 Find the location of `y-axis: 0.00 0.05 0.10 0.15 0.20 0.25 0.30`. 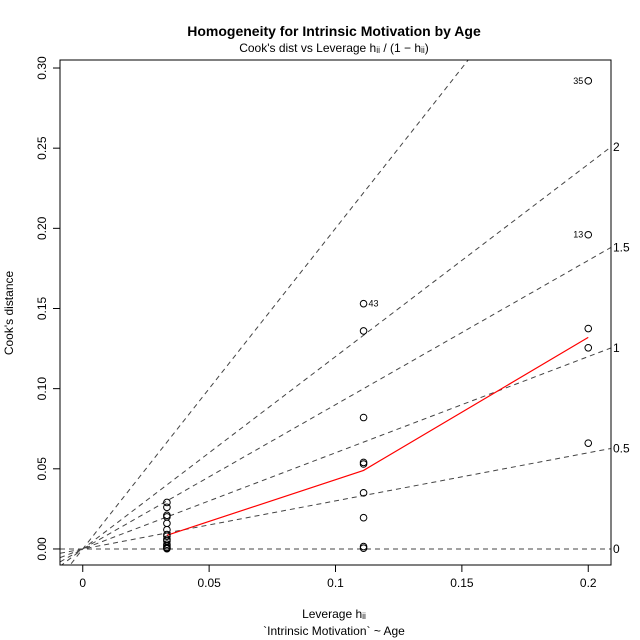

y-axis: 0.00 0.05 0.10 0.15 0.20 0.25 0.30 is located at coordinates (48, 308).